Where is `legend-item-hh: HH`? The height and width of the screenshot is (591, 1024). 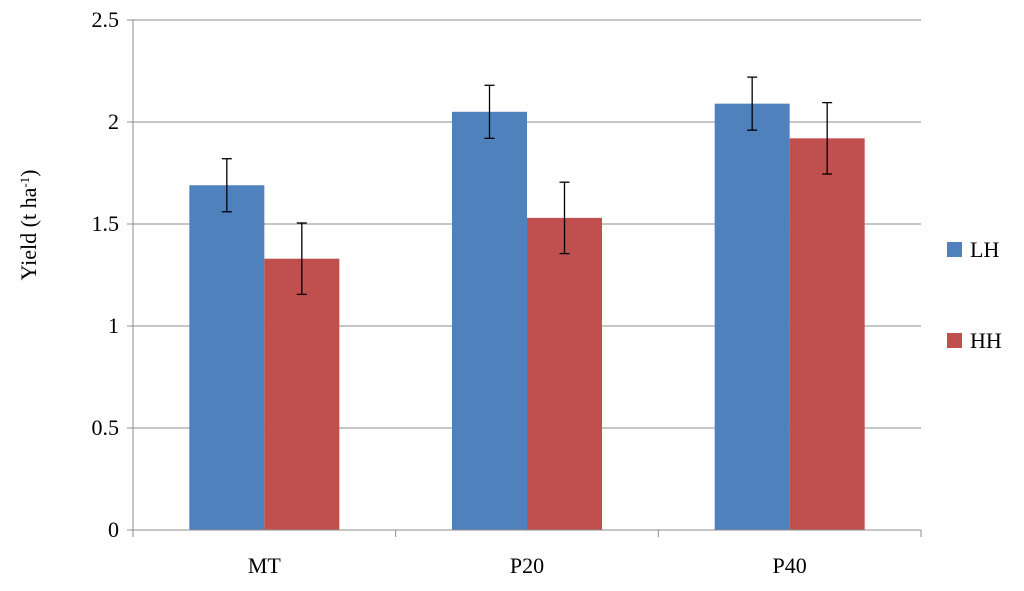 legend-item-hh: HH is located at coordinates (974, 340).